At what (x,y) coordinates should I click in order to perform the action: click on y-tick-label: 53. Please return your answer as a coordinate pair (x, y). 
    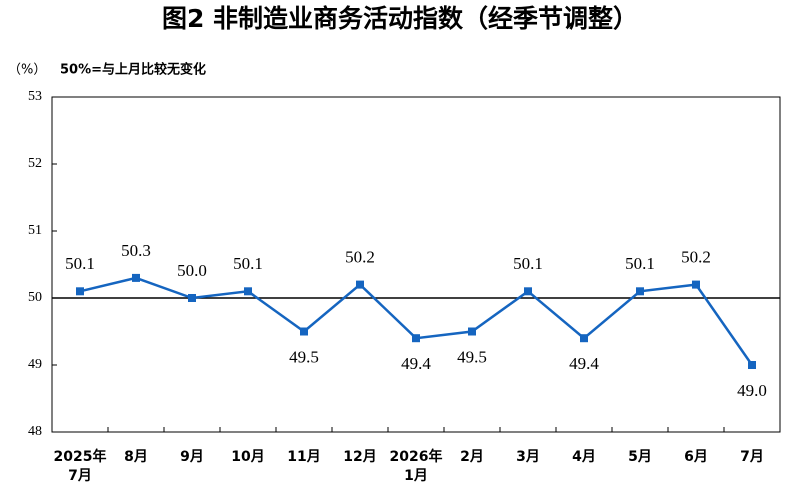
    Looking at the image, I should click on (35, 96).